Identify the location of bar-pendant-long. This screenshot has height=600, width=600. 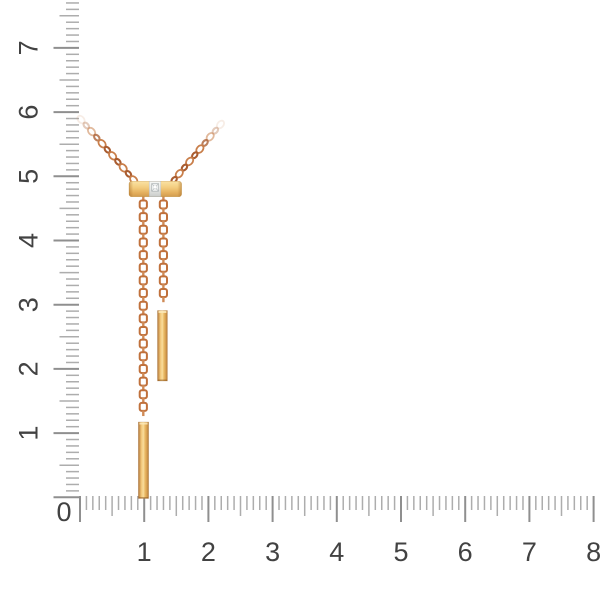
(143, 460).